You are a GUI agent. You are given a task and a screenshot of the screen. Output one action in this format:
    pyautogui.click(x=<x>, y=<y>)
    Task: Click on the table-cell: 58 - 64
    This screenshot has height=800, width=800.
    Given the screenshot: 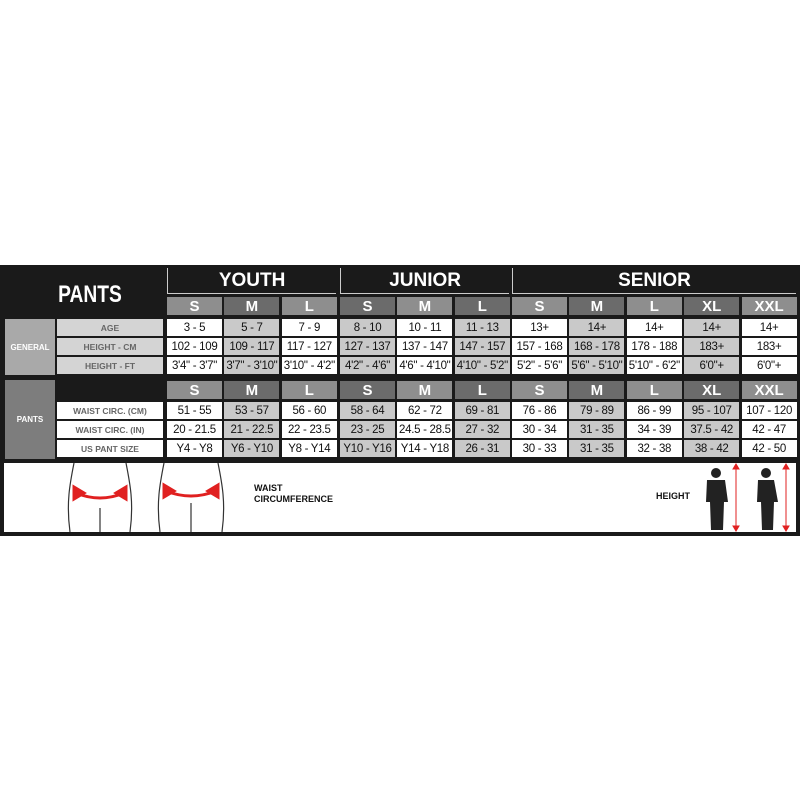 What is the action you would take?
    pyautogui.click(x=367, y=410)
    